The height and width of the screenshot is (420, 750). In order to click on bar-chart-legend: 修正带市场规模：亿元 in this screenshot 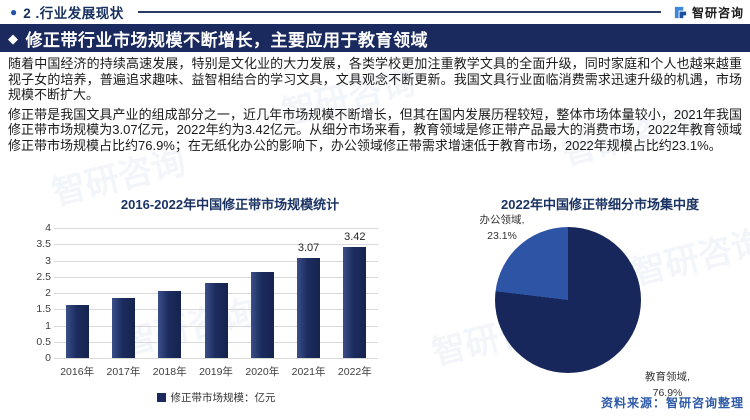, I will do `click(216, 397)`.